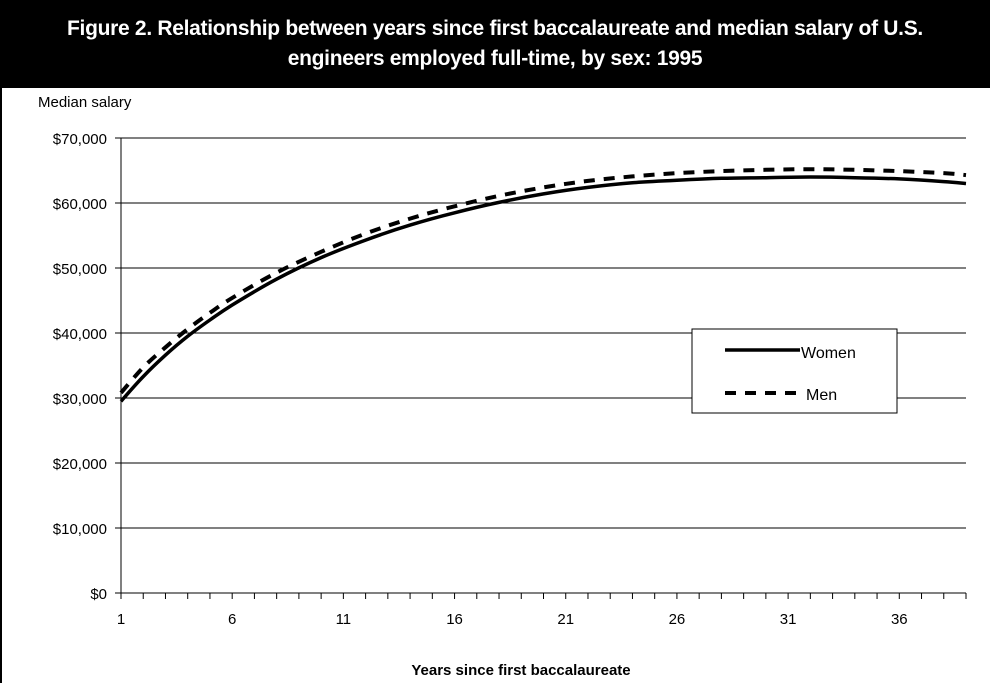 This screenshot has width=990, height=683. What do you see at coordinates (80, 269) in the screenshot?
I see `y-tick-label: $50,000` at bounding box center [80, 269].